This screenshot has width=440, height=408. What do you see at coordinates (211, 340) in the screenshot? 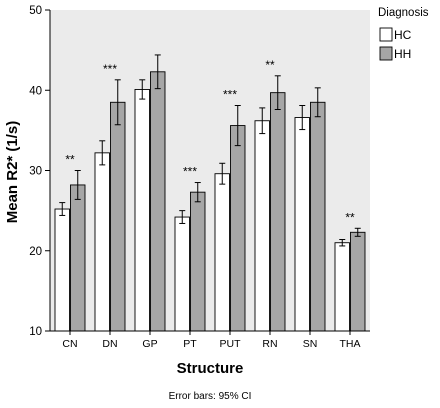
I see `x-axis-ticks: CN DN GP PT PUT RN SN THA` at bounding box center [211, 340].